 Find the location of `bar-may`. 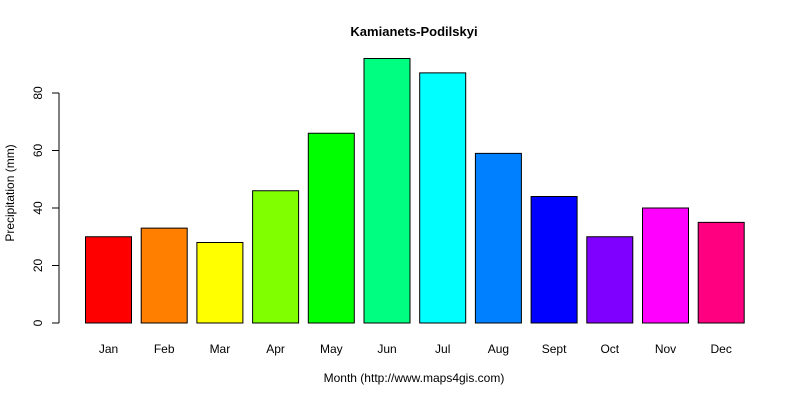

bar-may is located at coordinates (331, 228).